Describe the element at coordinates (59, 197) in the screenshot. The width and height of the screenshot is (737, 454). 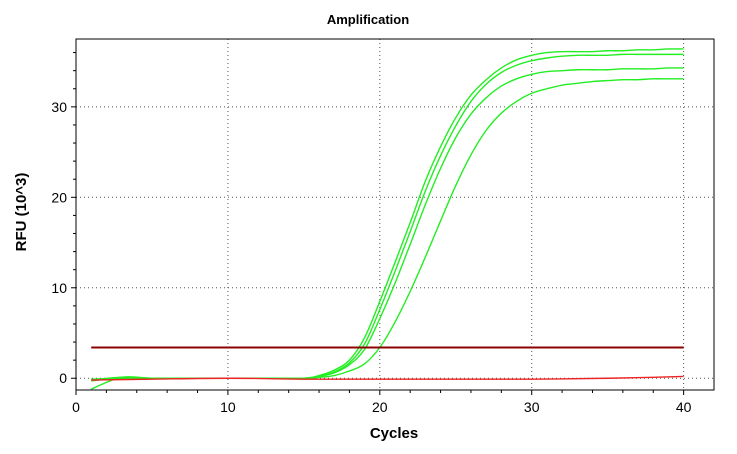
I see `y-tick-label: 20` at that location.